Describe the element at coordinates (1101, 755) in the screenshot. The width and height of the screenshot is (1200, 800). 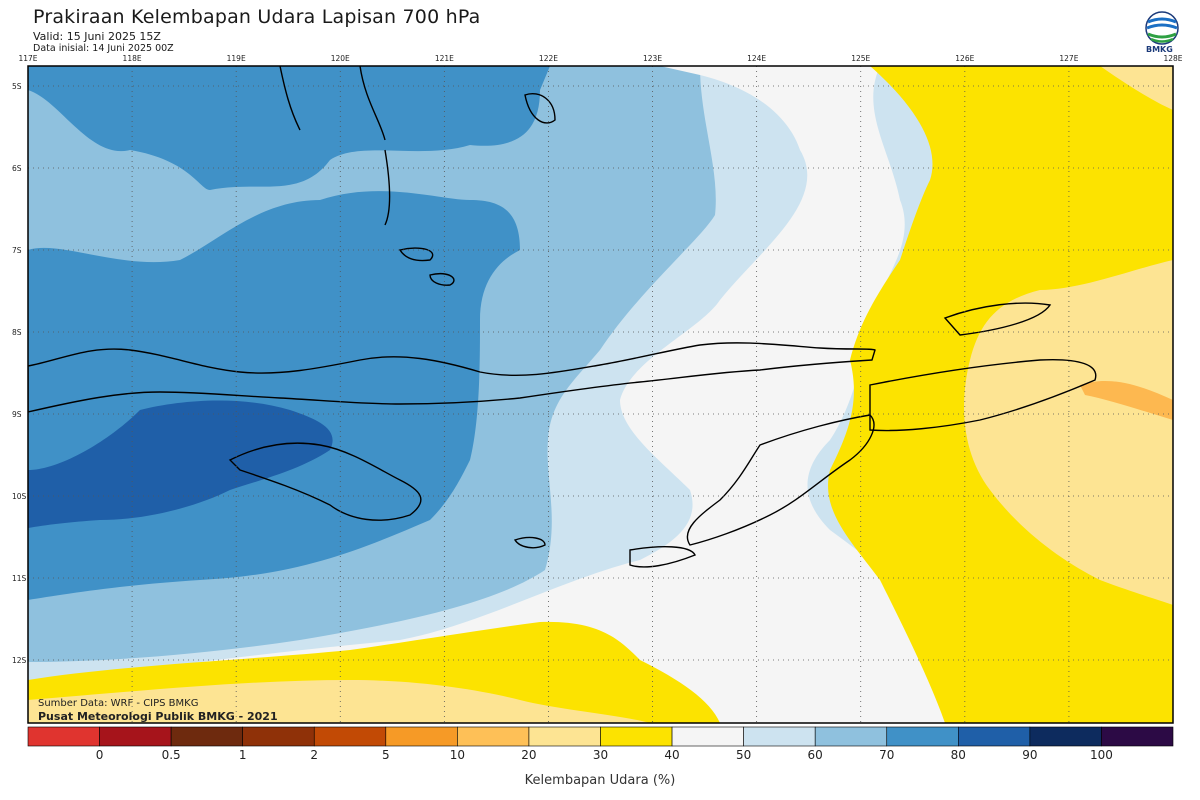
I see `colorbar-tick-label: 100` at that location.